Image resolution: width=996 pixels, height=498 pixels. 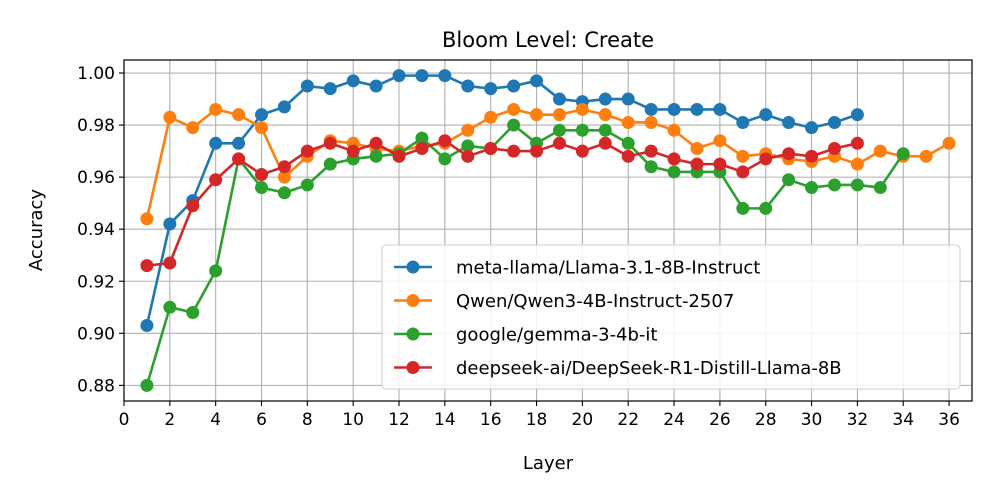 What do you see at coordinates (583, 420) in the screenshot?
I see `x-tick-label: 20` at bounding box center [583, 420].